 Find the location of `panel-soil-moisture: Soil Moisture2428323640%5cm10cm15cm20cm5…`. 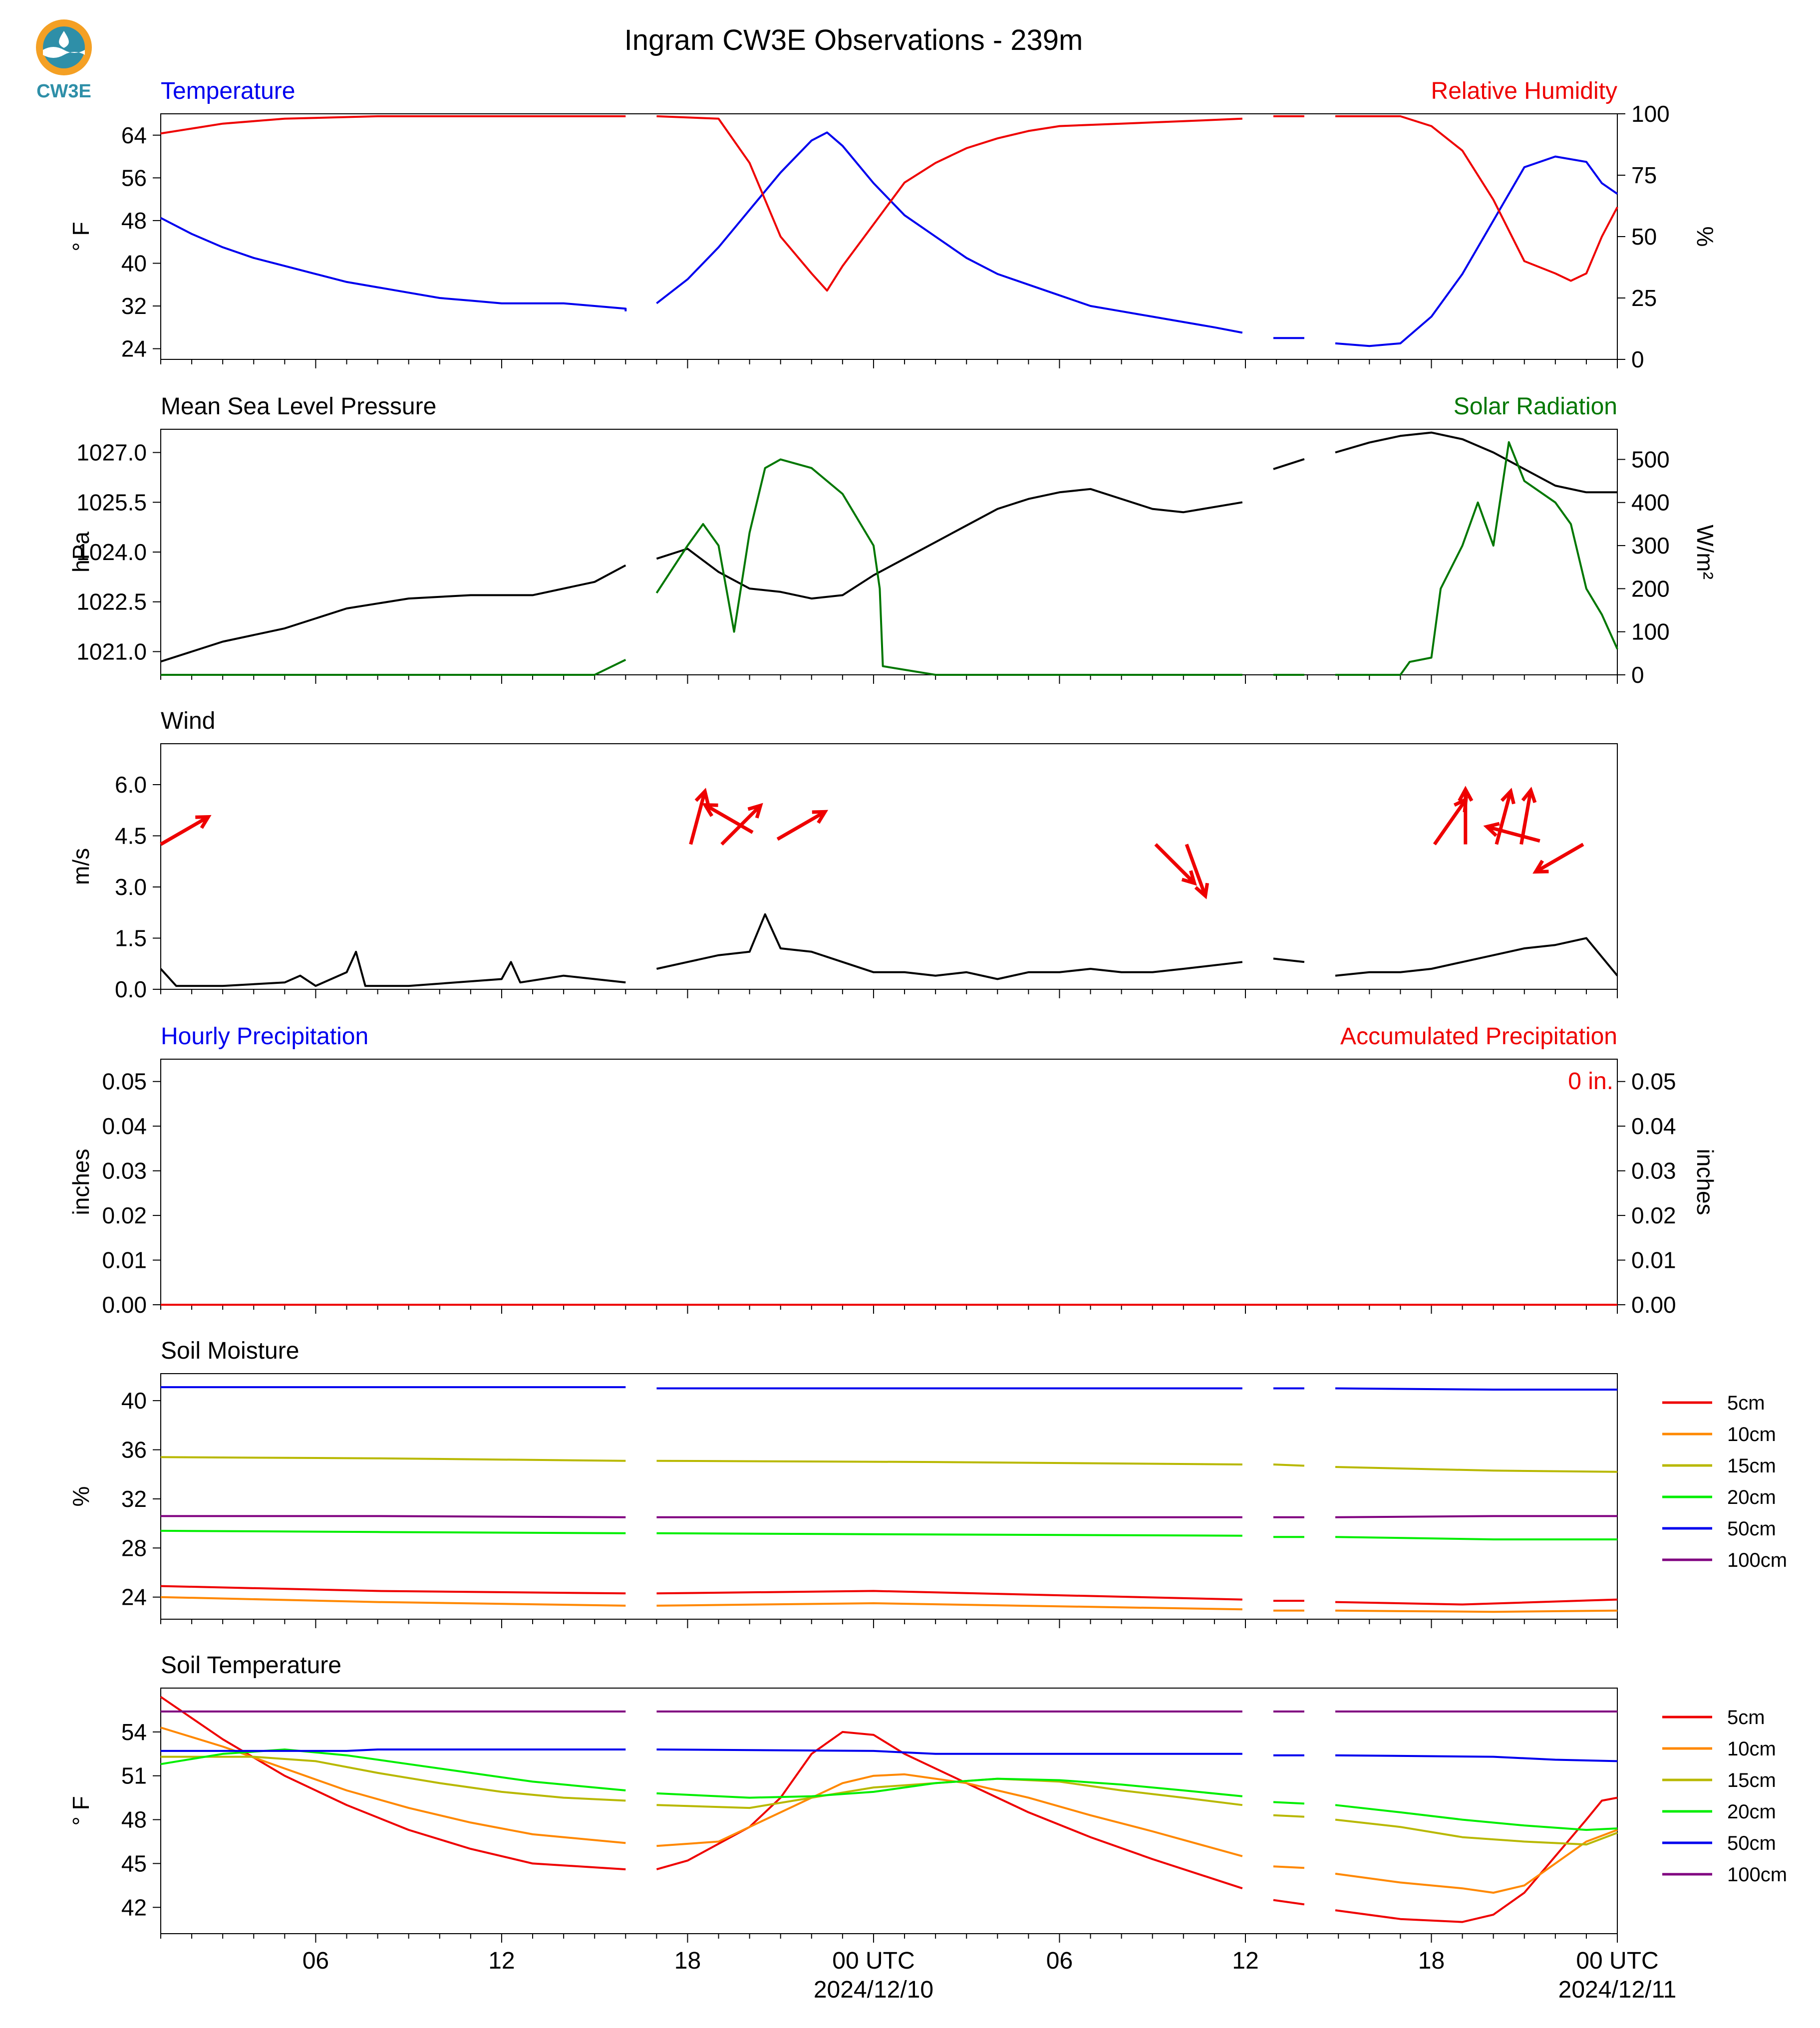

panel-soil-moisture: Soil Moisture2428323640%5cm10cm15cm20cm5… is located at coordinates (927, 1483).